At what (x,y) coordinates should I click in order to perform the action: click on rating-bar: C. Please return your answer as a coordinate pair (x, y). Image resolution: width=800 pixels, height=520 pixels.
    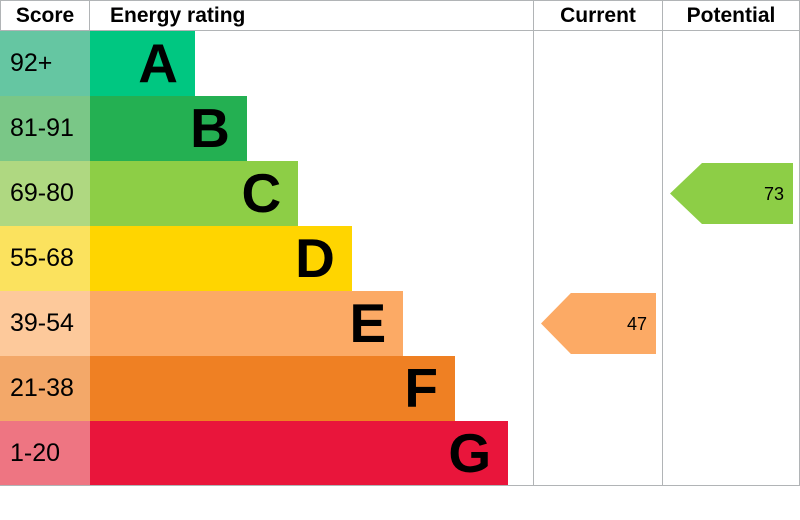
    Looking at the image, I should click on (194, 193).